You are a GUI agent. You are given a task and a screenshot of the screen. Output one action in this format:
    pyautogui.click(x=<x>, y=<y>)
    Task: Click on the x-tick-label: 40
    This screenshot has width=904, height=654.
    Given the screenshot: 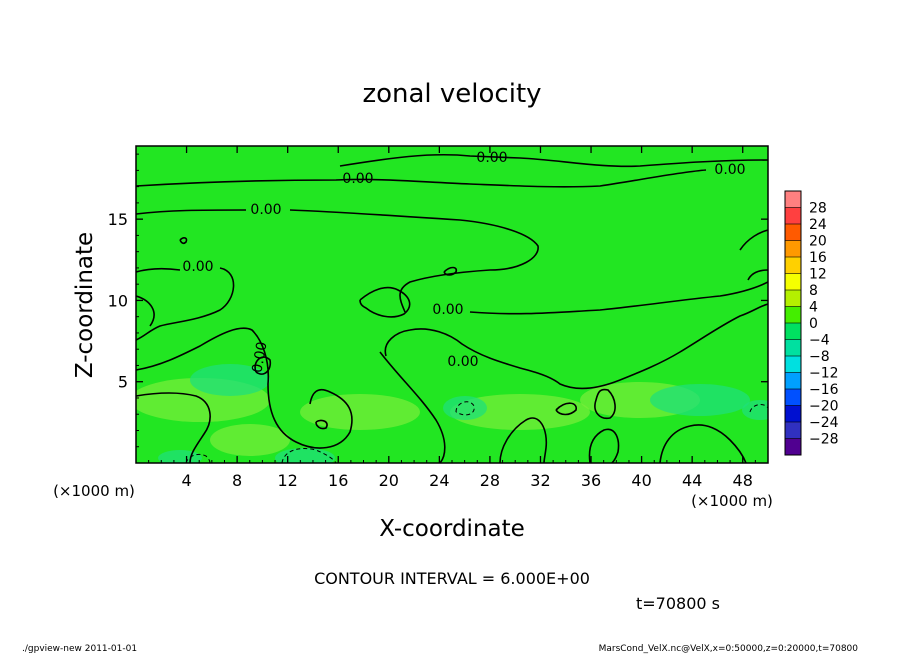 What is the action you would take?
    pyautogui.click(x=641, y=480)
    